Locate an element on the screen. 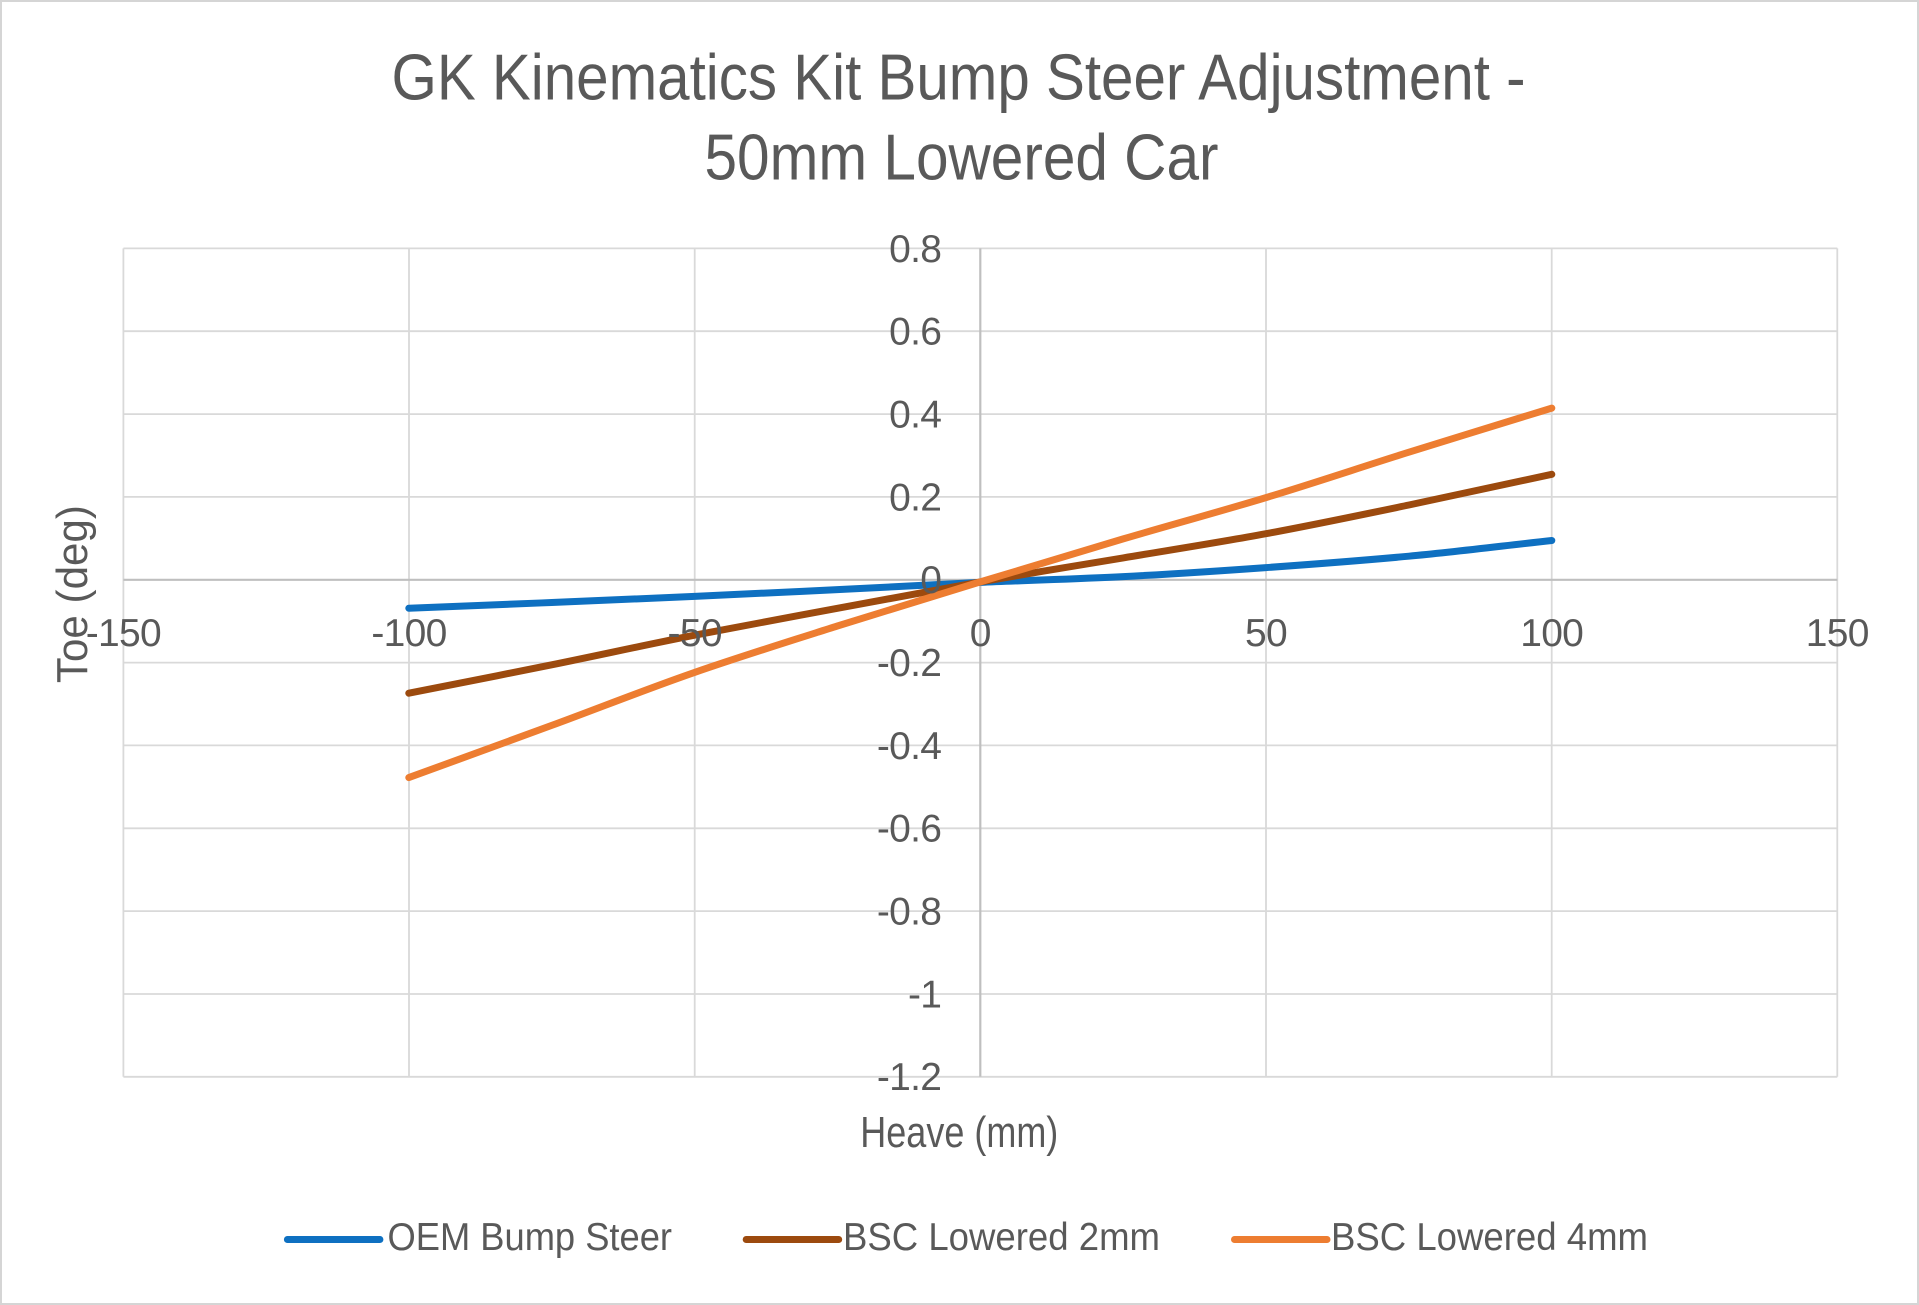 Image resolution: width=1919 pixels, height=1305 pixels. svg-text: 0.4 is located at coordinates (915, 415).